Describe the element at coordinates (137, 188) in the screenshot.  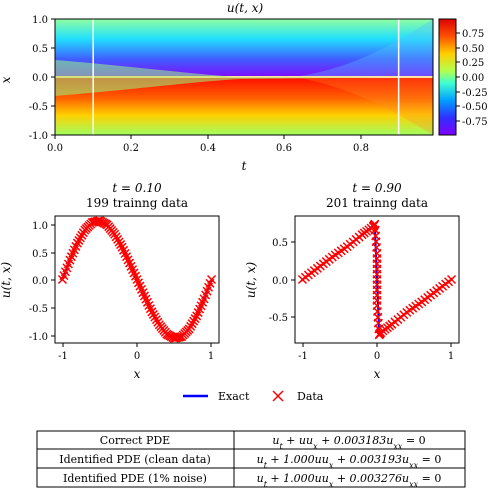
I see `slice-left-title: t = 0.10` at that location.